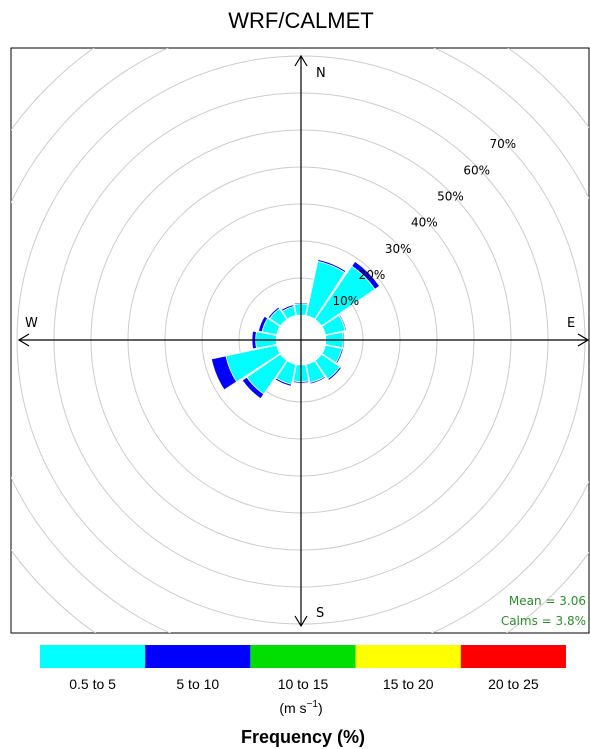 The height and width of the screenshot is (749, 590). I want to click on south-arrow, so click(301, 621).